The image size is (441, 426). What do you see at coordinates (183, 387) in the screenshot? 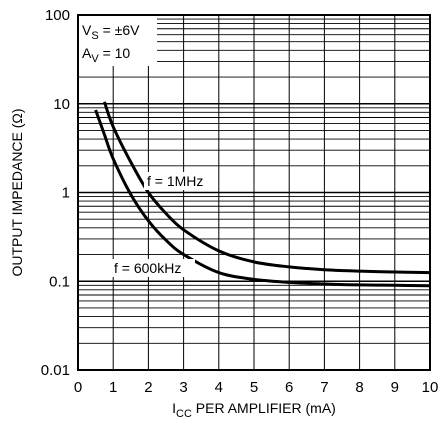
I see `x-tick-label: 3` at bounding box center [183, 387].